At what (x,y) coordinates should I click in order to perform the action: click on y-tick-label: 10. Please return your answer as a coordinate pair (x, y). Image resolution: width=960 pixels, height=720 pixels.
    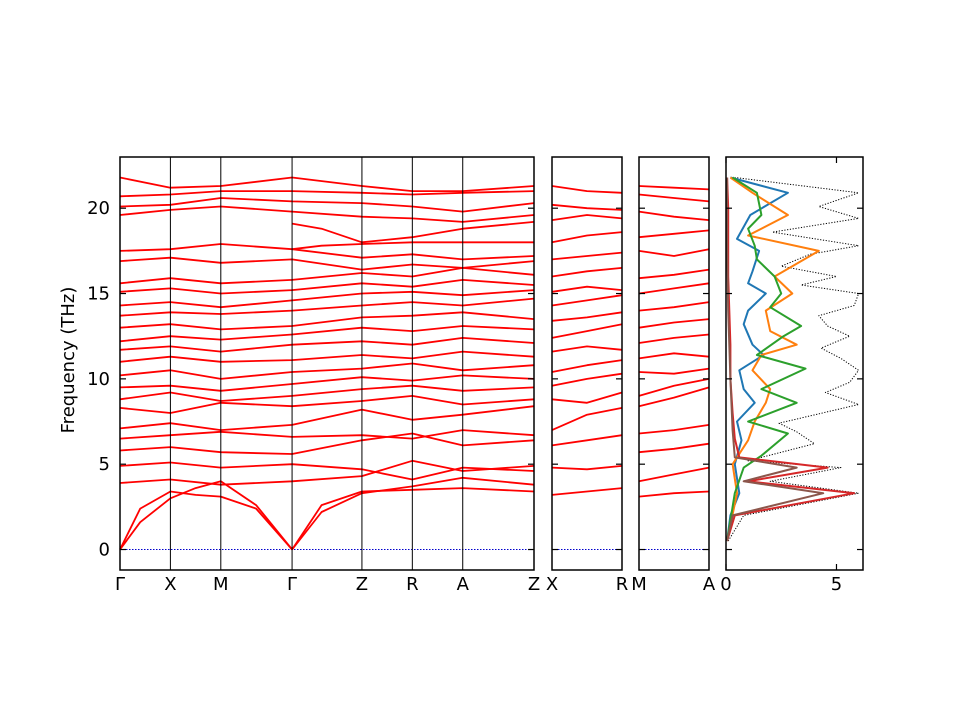
    Looking at the image, I should click on (98, 379).